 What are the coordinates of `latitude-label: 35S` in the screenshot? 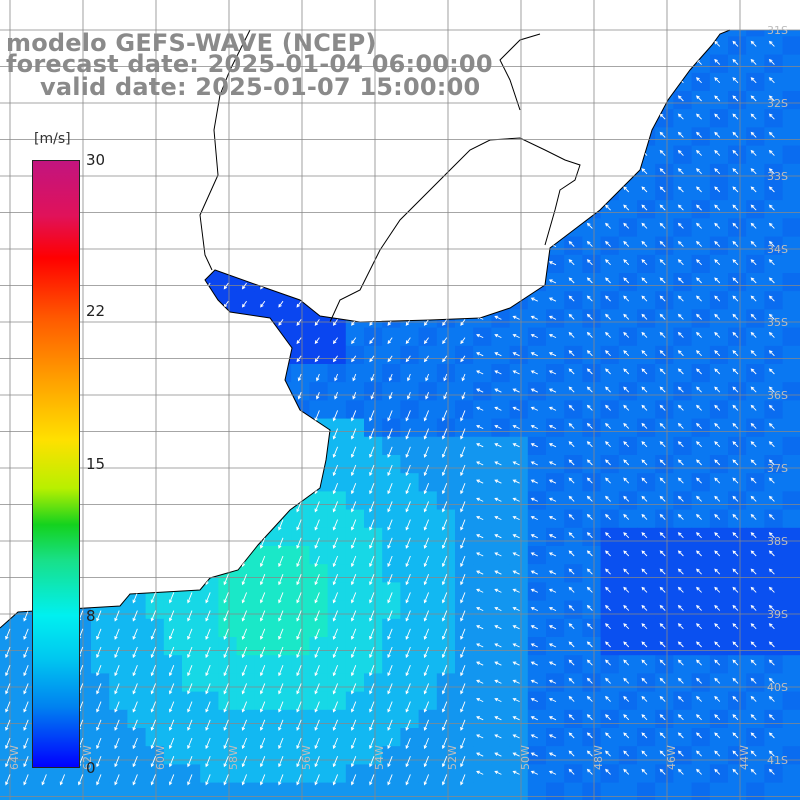 It's located at (777, 322).